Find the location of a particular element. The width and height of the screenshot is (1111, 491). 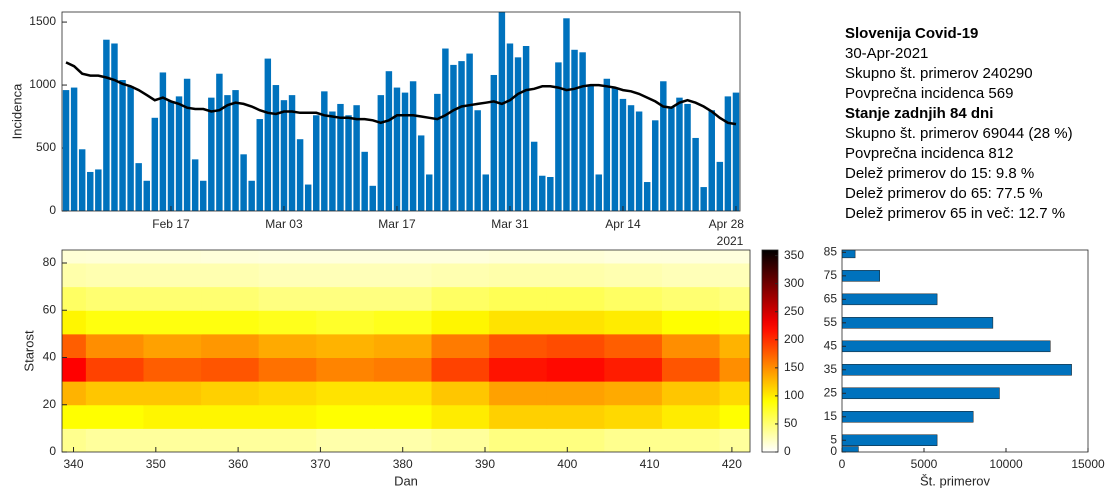

x-tick-label: 390 is located at coordinates (485, 464).